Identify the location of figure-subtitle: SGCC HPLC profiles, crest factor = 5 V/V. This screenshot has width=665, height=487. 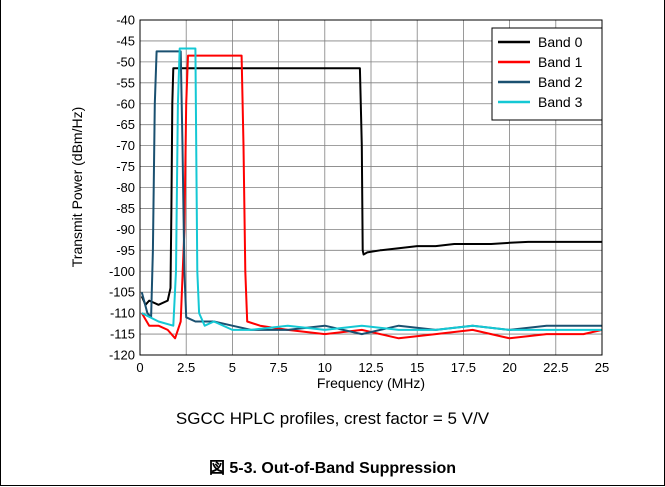
(332, 418).